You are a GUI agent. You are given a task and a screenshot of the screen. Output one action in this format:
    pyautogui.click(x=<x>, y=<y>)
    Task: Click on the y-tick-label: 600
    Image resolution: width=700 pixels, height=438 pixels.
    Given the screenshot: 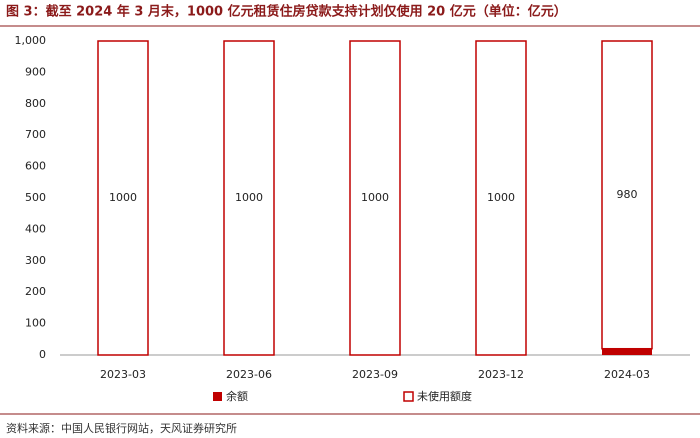 What is the action you would take?
    pyautogui.click(x=35, y=166)
    